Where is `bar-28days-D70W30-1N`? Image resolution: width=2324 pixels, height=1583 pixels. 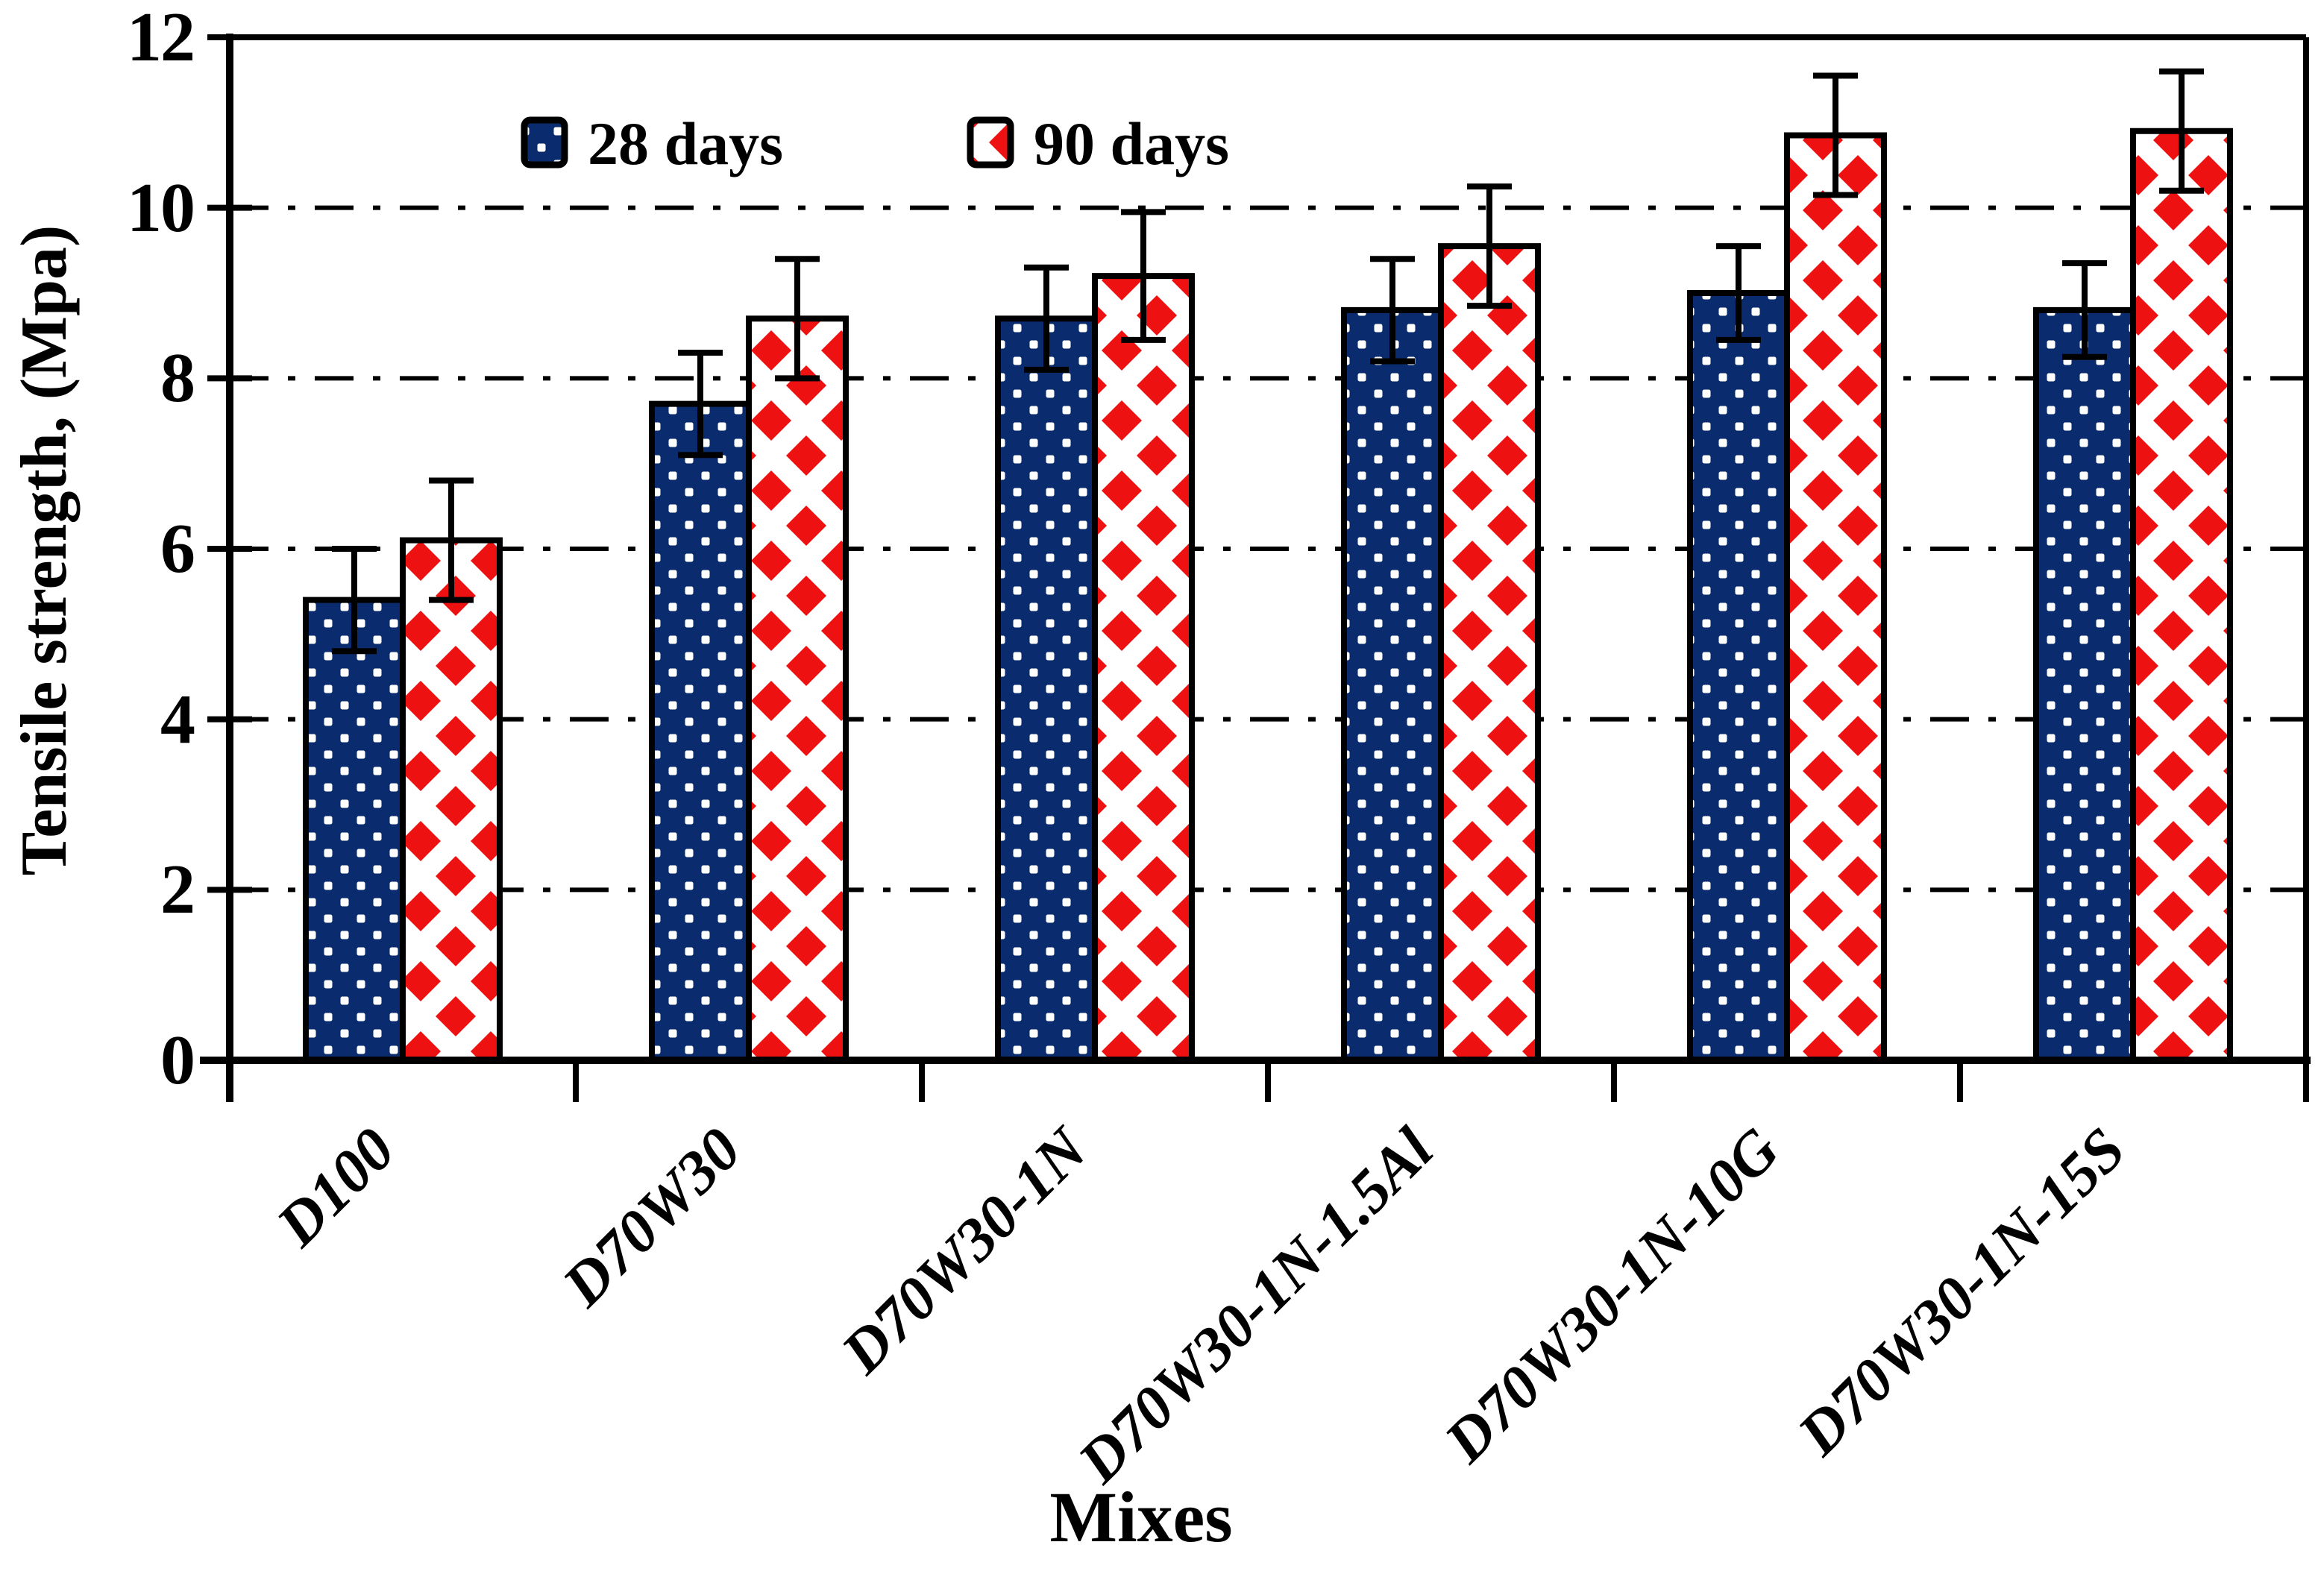
bar-28days-D70W30-1N is located at coordinates (1046, 689).